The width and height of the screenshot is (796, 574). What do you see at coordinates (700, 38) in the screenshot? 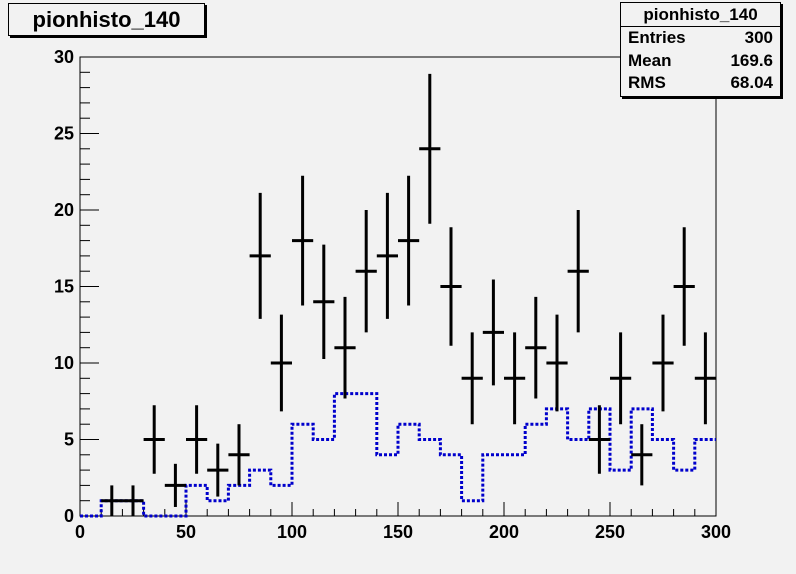
I see `stats-row-entries: Entries 300` at bounding box center [700, 38].